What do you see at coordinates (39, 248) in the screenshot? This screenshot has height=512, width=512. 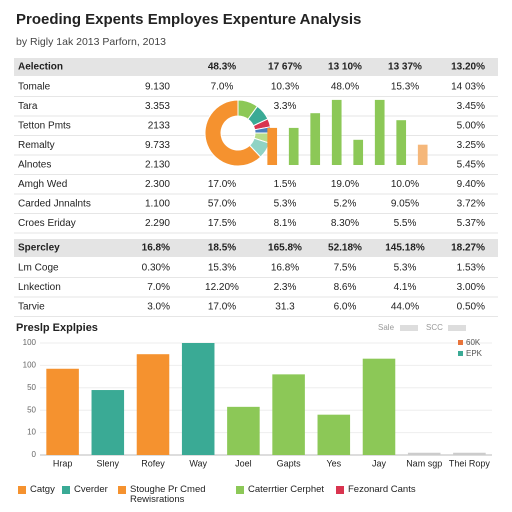 I see `table-header-cell: Spercley` at bounding box center [39, 248].